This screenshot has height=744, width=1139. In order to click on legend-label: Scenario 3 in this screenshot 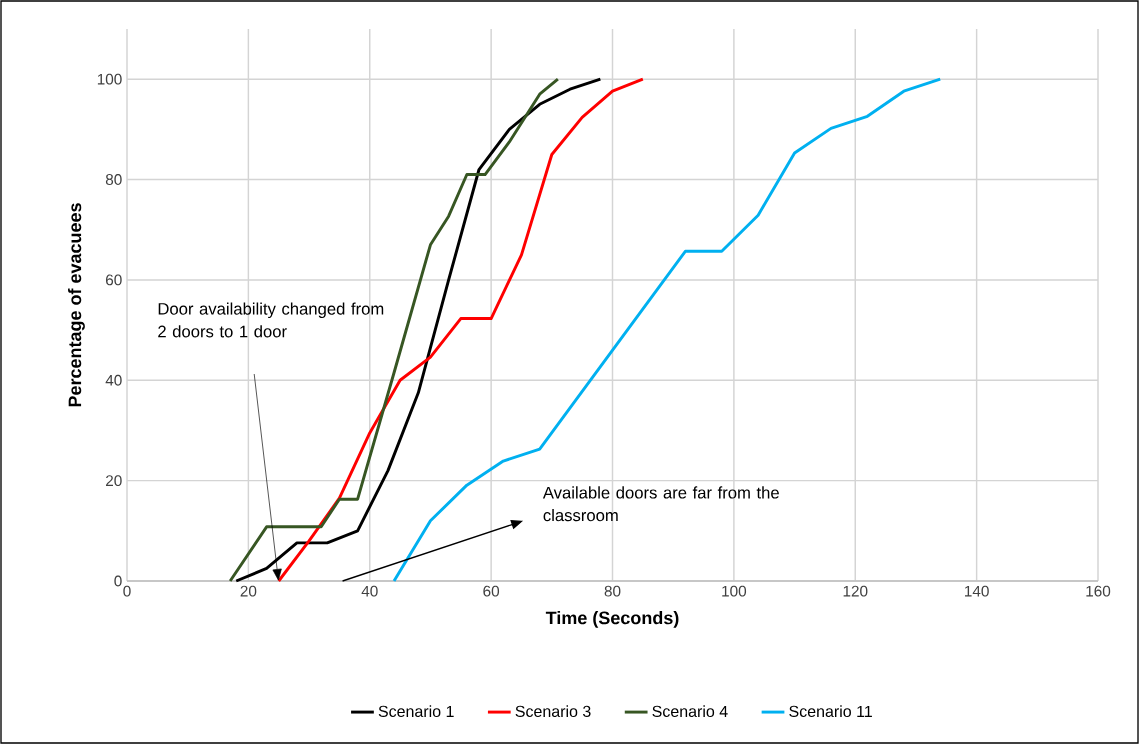, I will do `click(553, 711)`.